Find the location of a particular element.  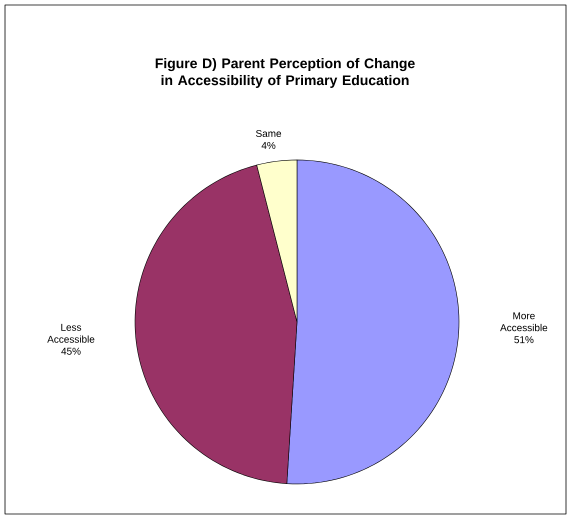

data-label: 51% is located at coordinates (524, 340).